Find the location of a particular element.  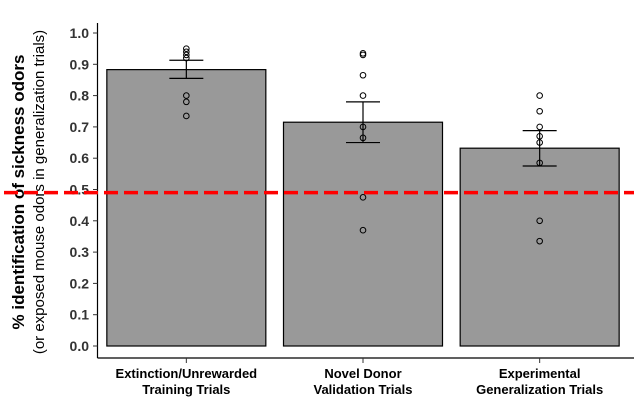

y-axis: 0.0 0.1 0.2 0.3 0.4 0.5 0.6 0.7 0.8 0.9 1.0 is located at coordinates (84, 190).